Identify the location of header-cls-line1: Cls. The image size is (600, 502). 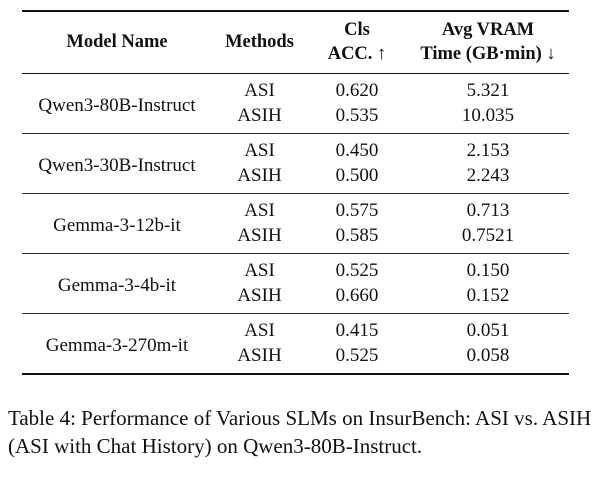
(357, 30).